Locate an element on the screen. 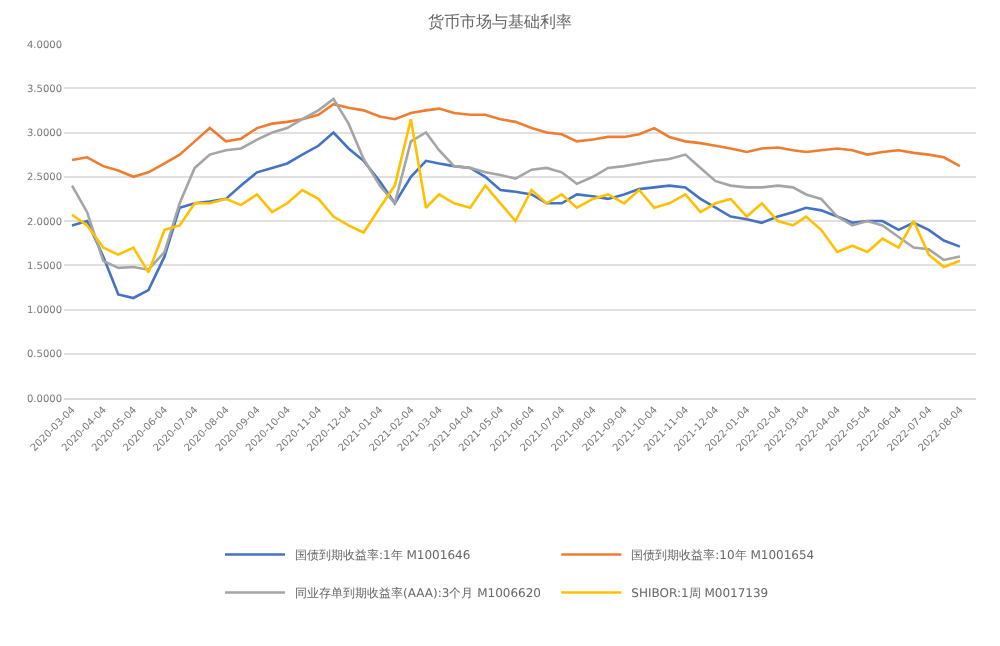 This screenshot has height=646, width=1000. chart-title: 货币市场与基础利率 is located at coordinates (500, 22).